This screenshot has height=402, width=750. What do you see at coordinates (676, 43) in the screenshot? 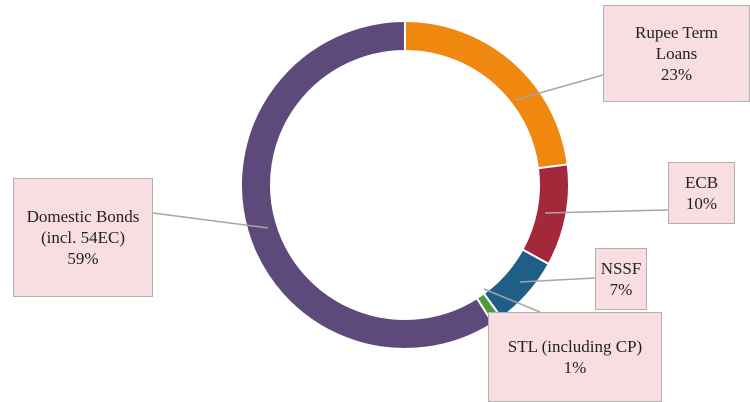
I see `category-label: Rupee Term Loans` at bounding box center [676, 43].